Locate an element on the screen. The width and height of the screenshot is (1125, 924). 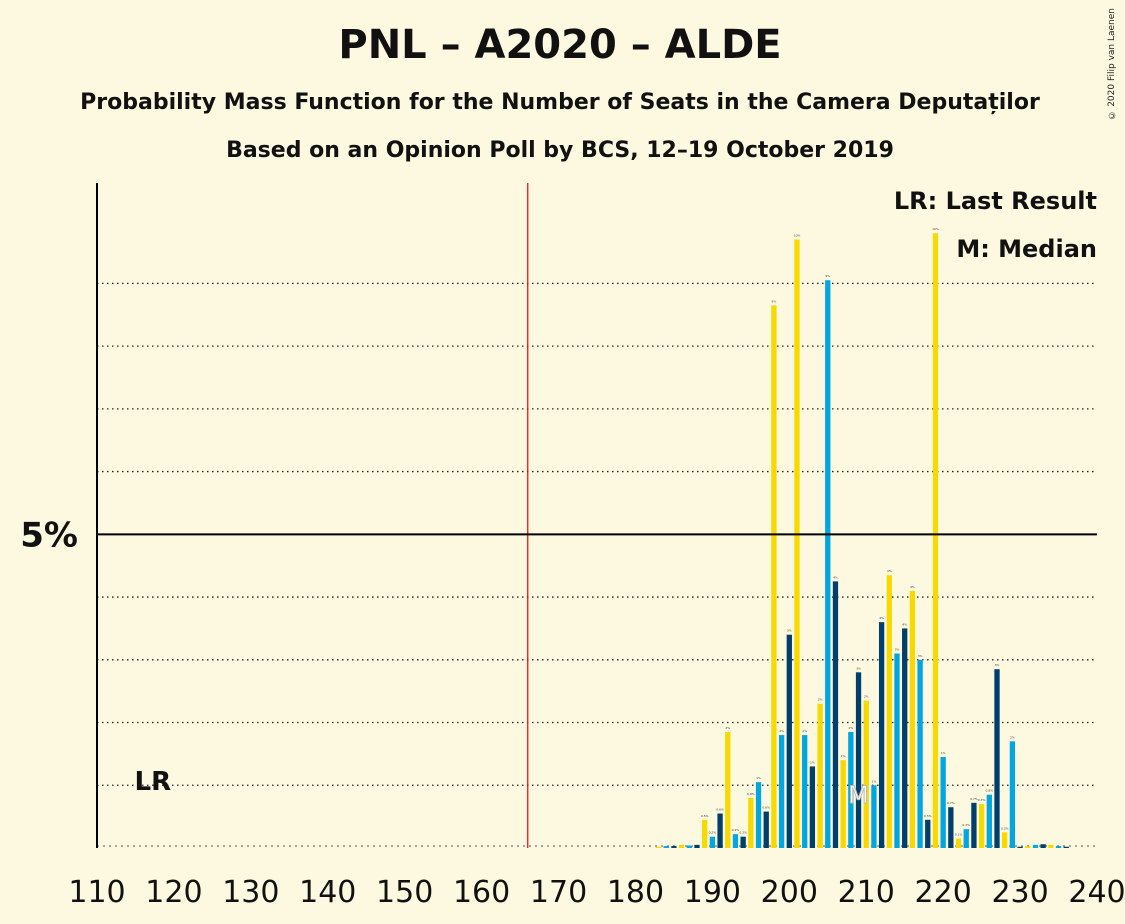
chart-title: PNL – A2020 – ALDE is located at coordinates (560, 45).